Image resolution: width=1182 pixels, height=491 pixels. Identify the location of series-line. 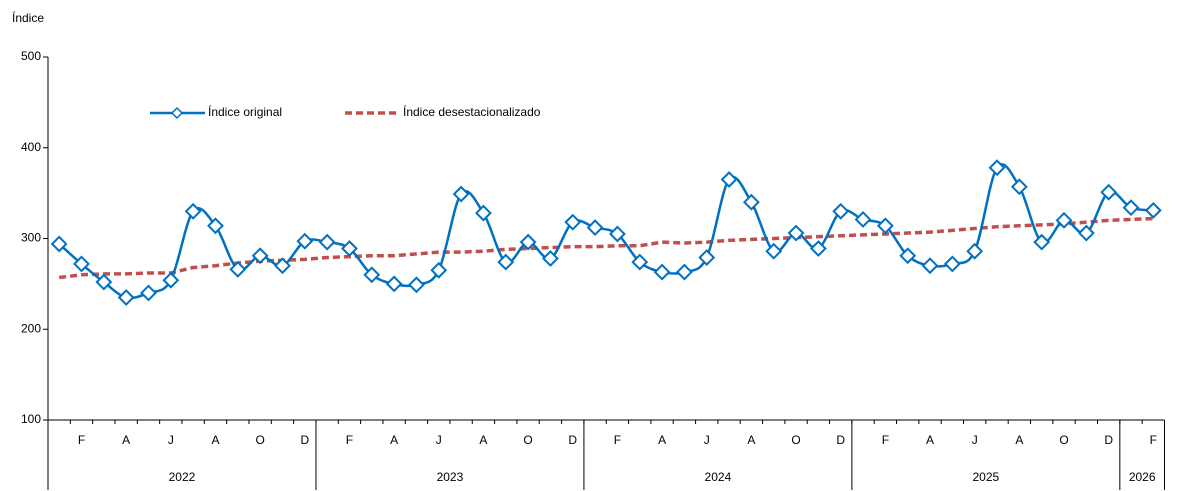
(606, 248).